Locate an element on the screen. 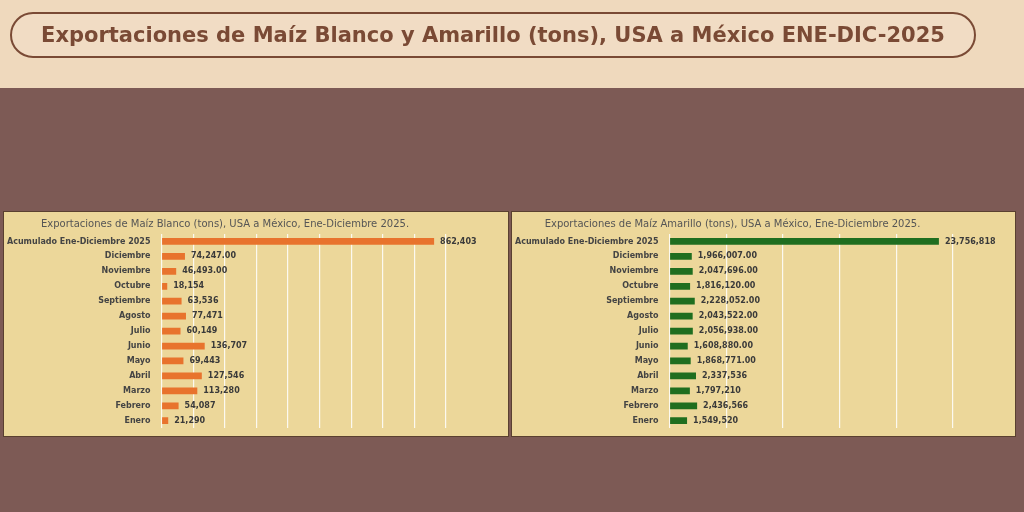  data-label: 2,436,566 is located at coordinates (726, 405).